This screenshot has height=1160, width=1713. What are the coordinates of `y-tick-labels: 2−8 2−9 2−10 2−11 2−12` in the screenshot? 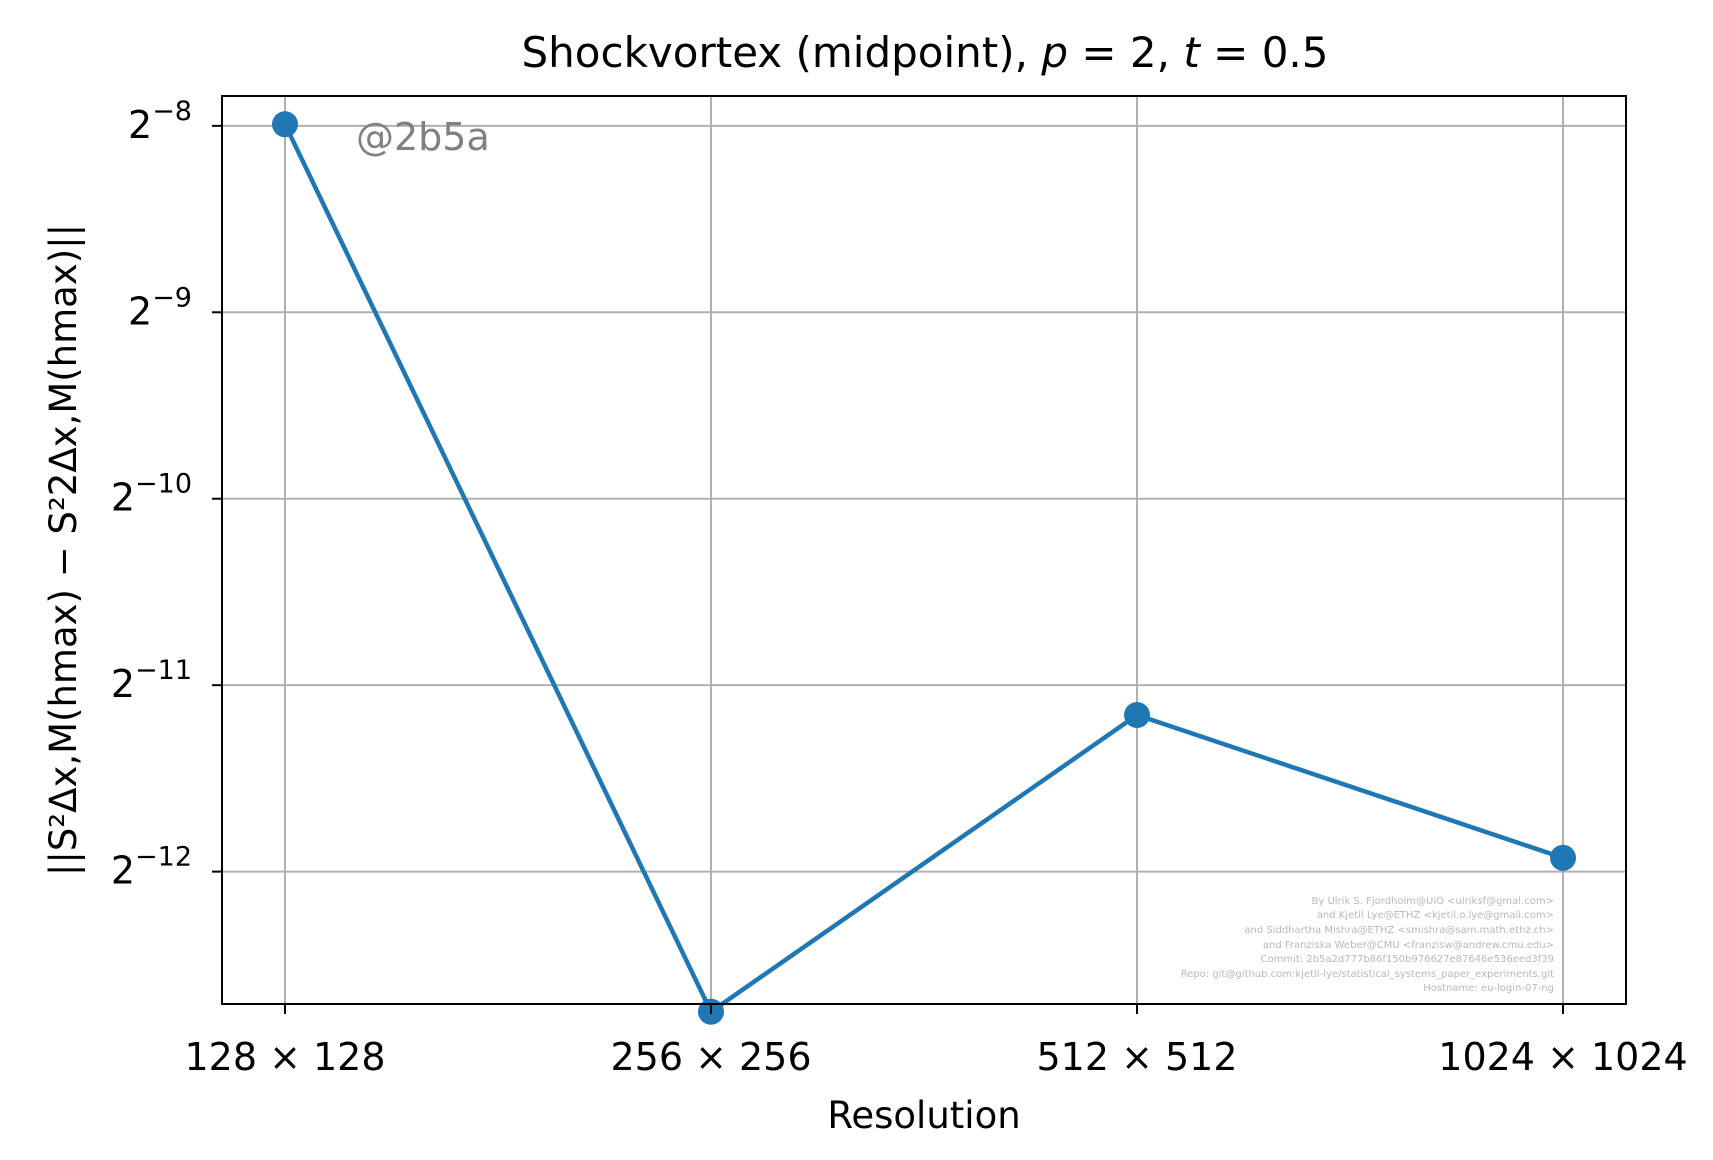 It's located at (151, 494).